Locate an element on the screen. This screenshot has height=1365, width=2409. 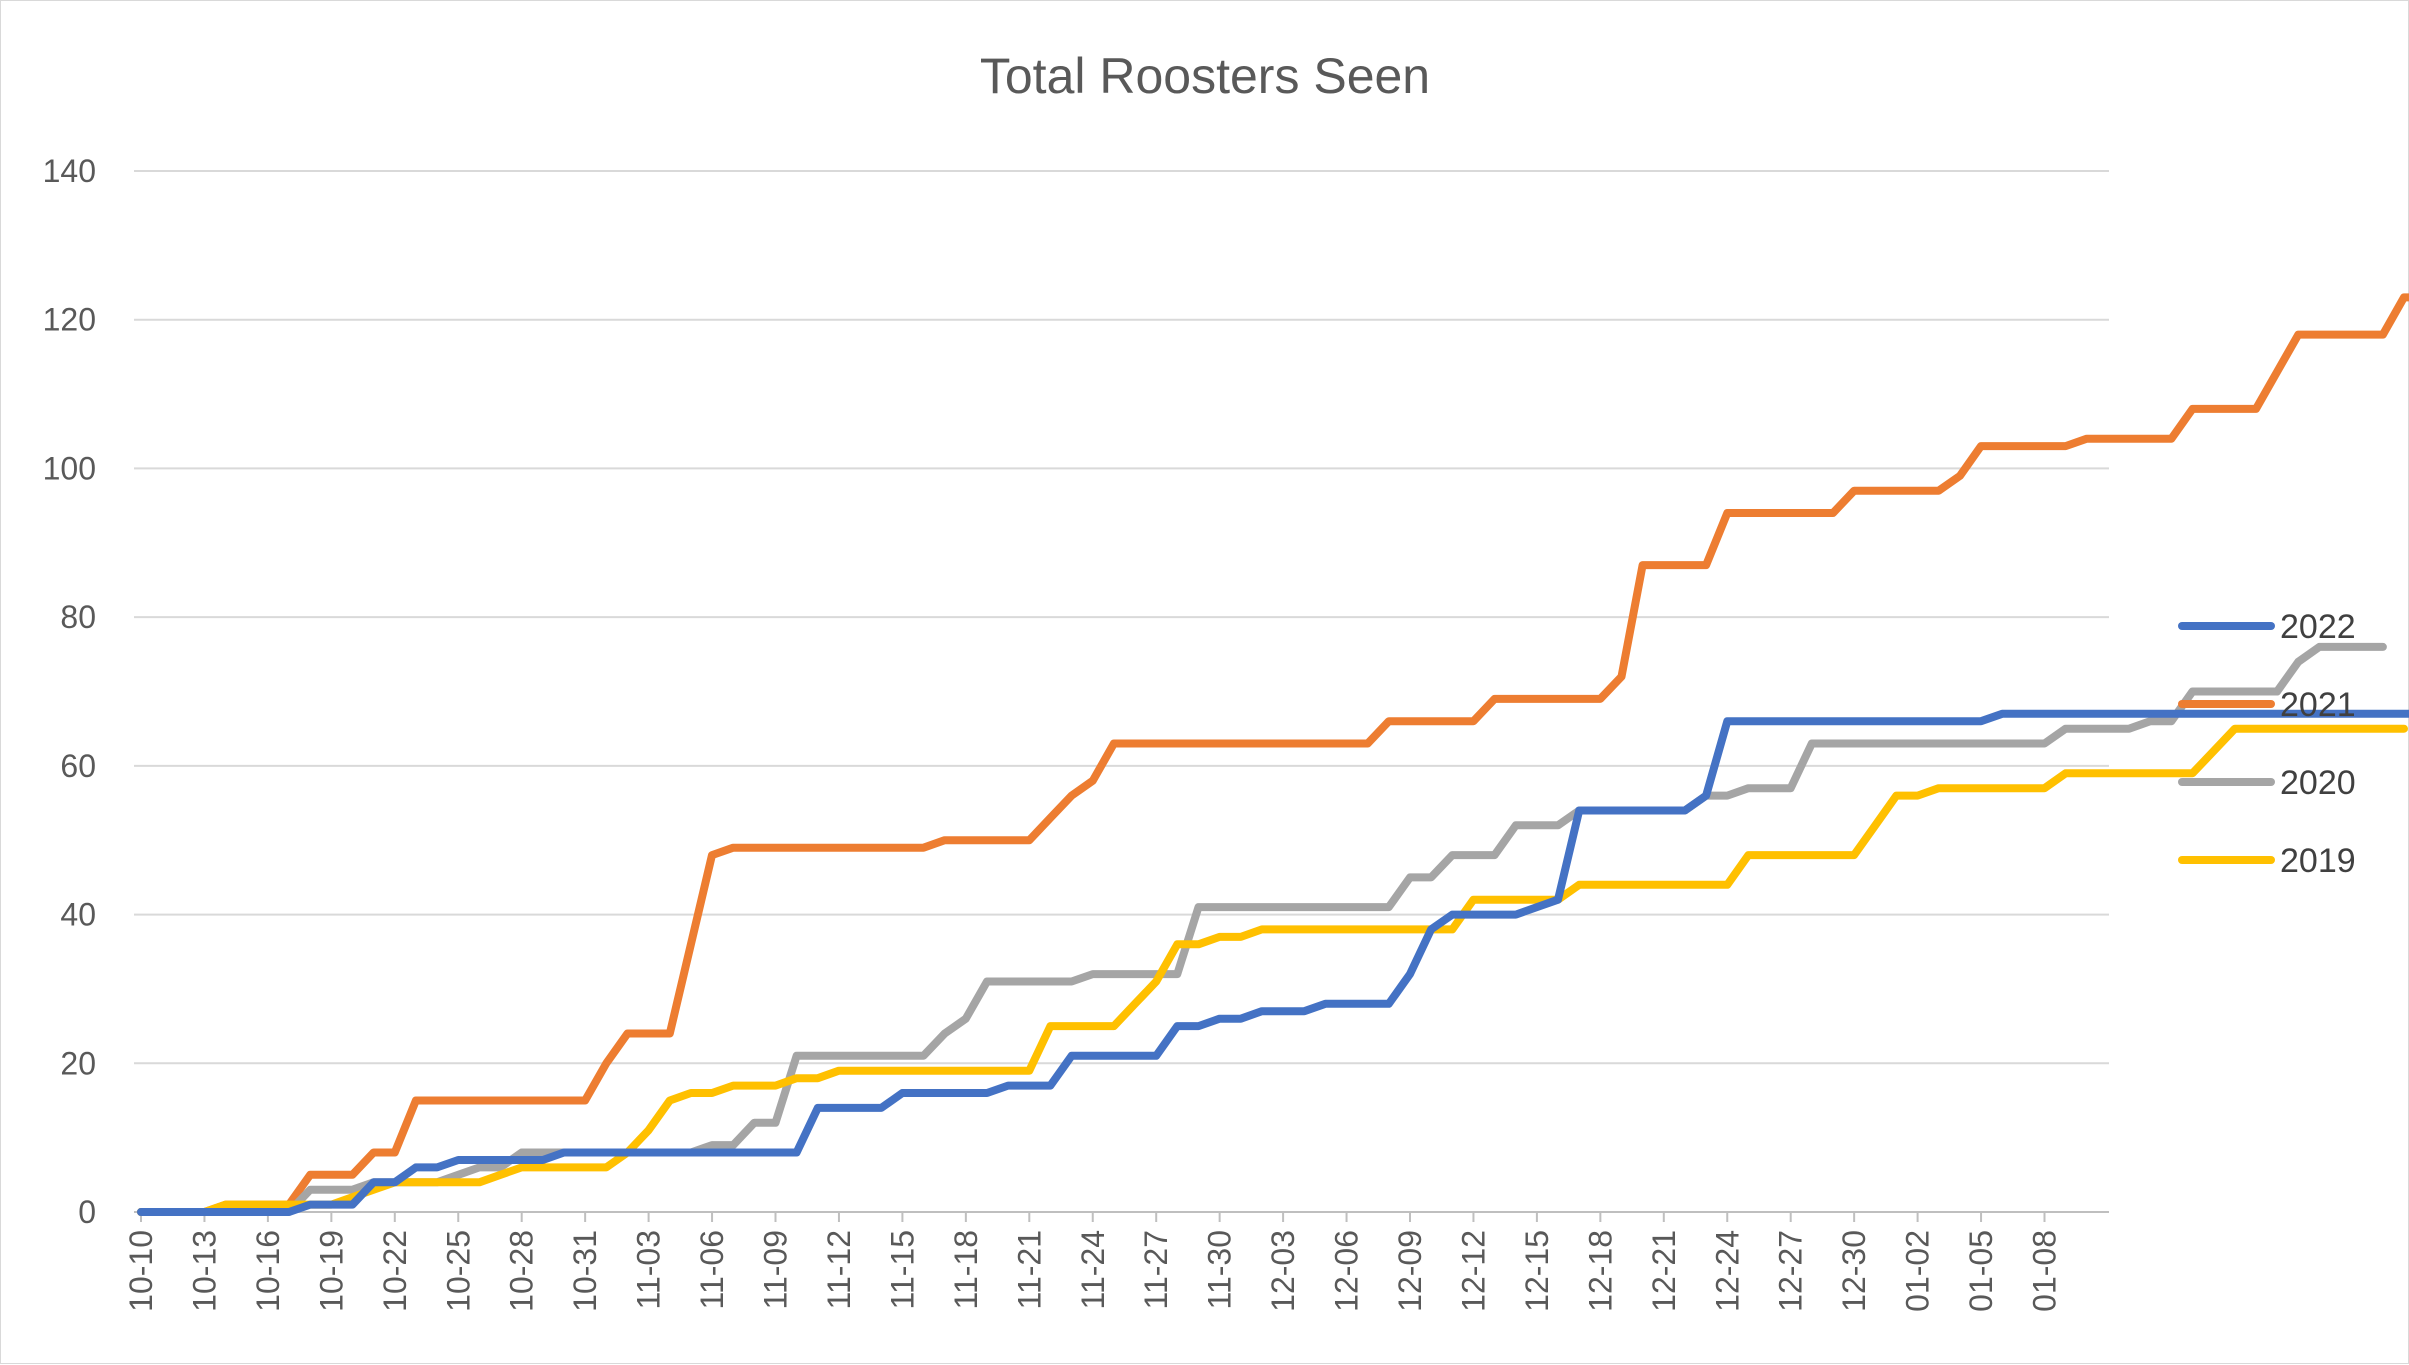
x-tick-label: 10-13 is located at coordinates (204, 1271).